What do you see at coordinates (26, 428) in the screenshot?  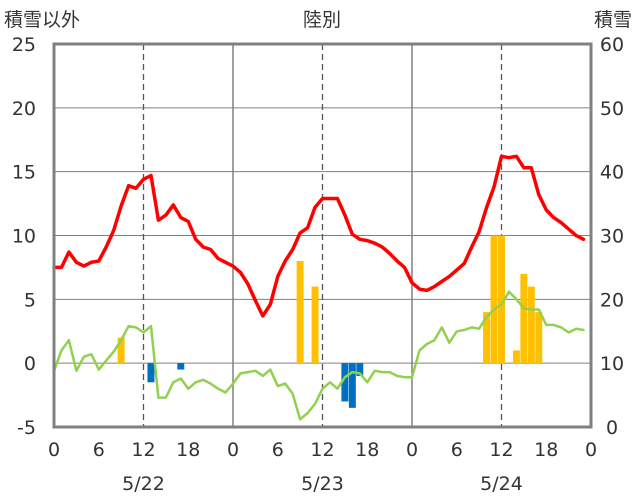 I see `y-left-tick-label: -5` at bounding box center [26, 428].